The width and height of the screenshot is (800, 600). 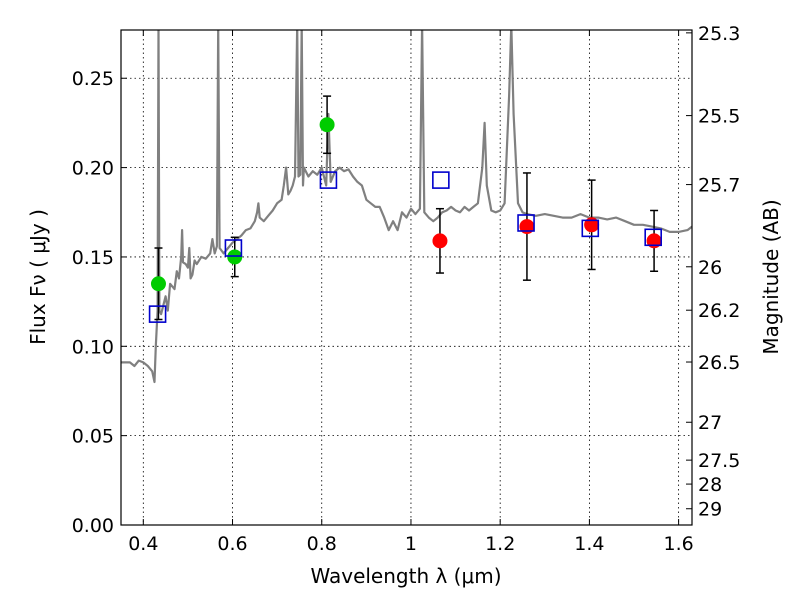 What do you see at coordinates (771, 276) in the screenshot?
I see `y-axis-label-right: Magnitude (AB)` at bounding box center [771, 276].